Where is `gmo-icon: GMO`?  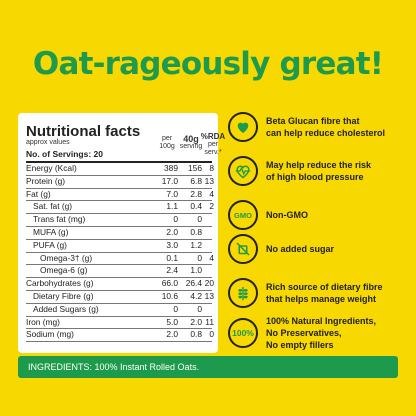 gmo-icon: GMO is located at coordinates (243, 215).